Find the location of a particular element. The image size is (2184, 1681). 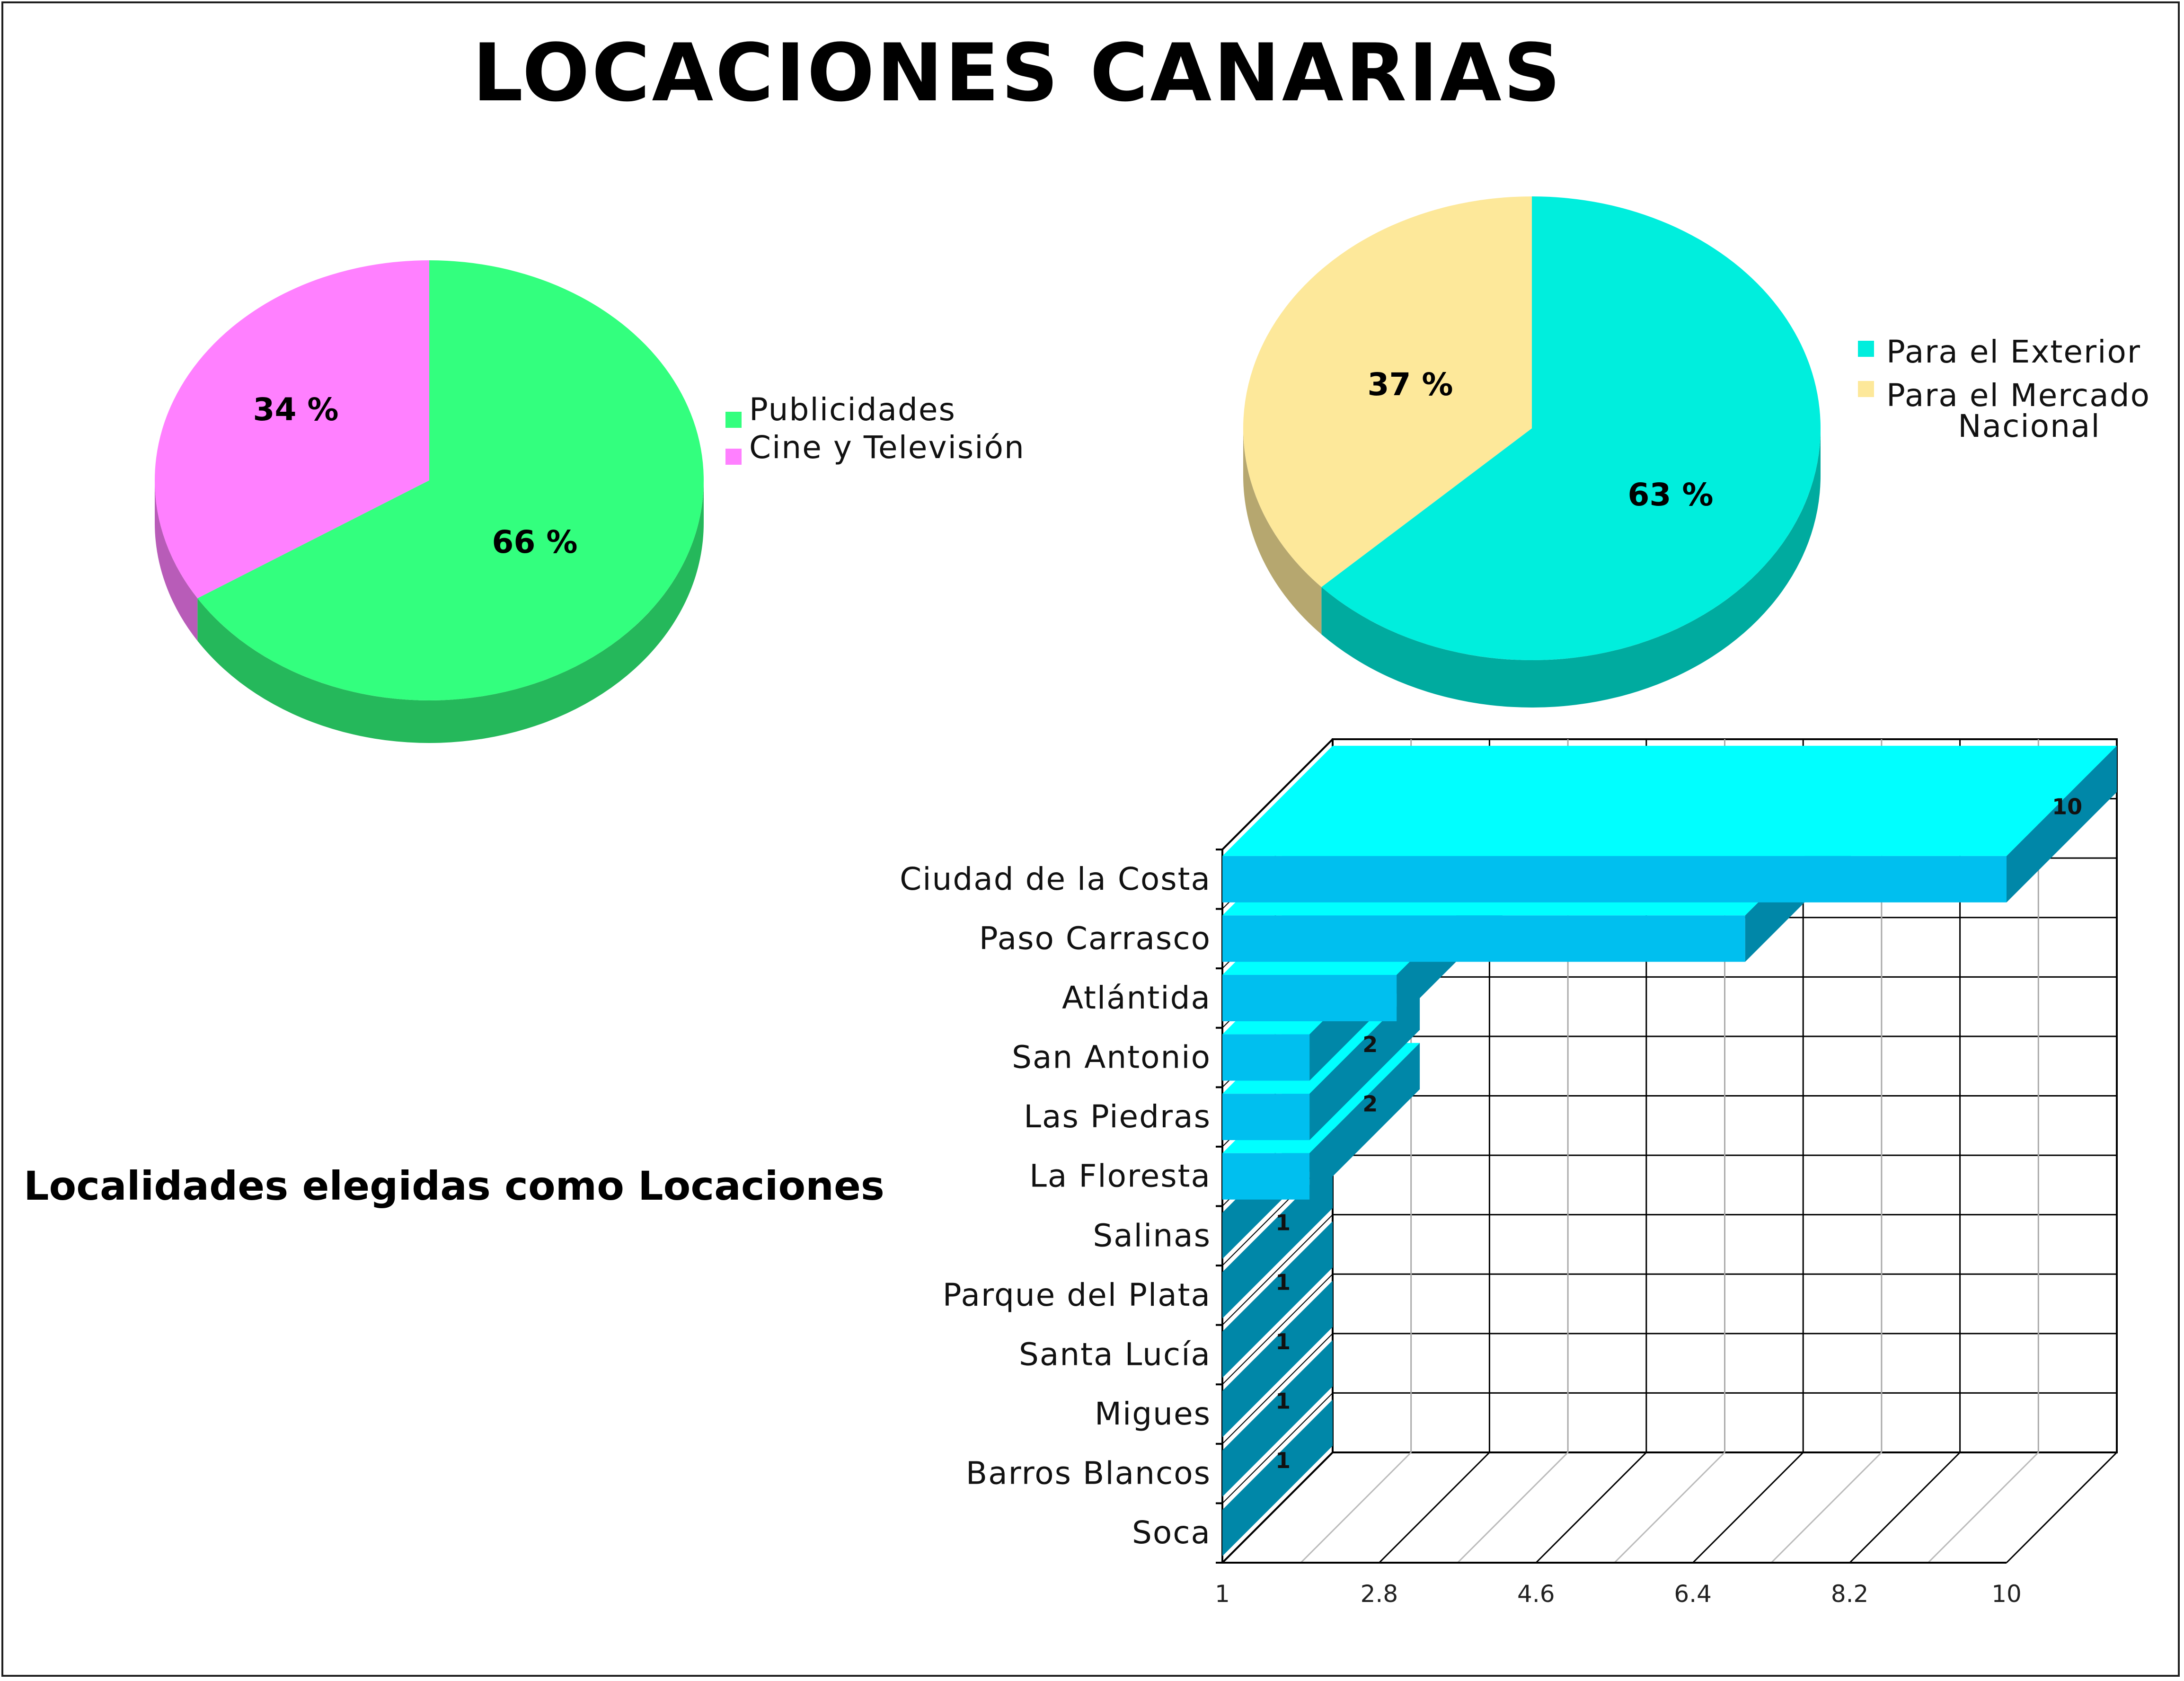

category-label: Ciudad de la Costa is located at coordinates (1055, 879).